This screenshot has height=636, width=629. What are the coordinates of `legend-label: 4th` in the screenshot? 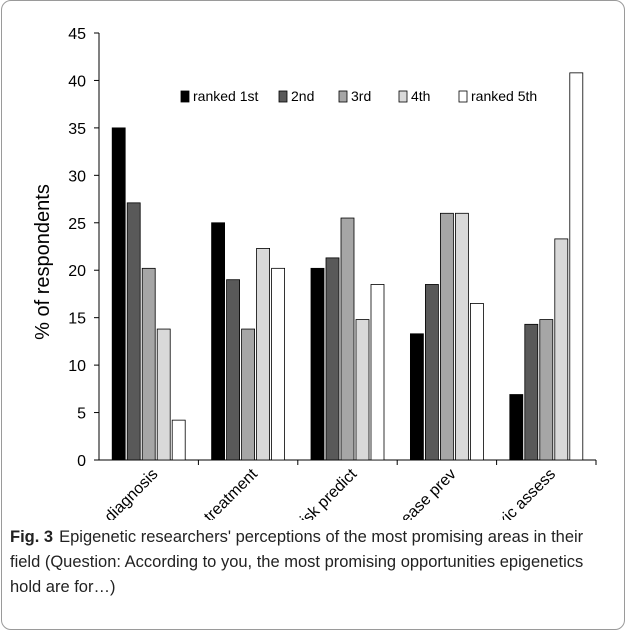 It's located at (420, 96).